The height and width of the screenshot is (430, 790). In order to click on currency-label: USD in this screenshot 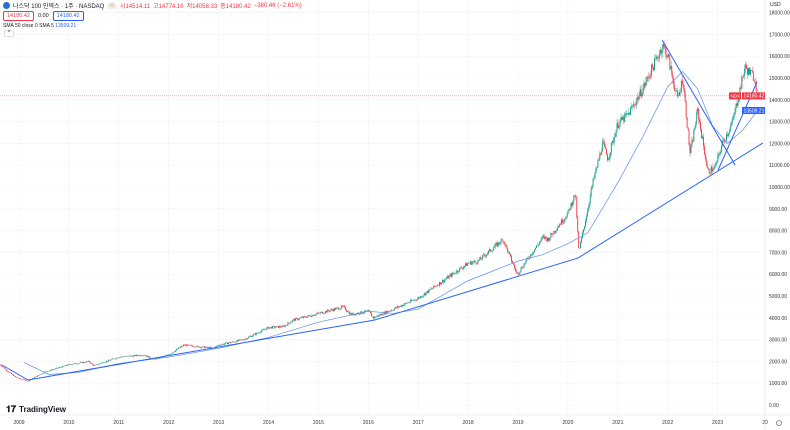, I will do `click(775, 5)`.